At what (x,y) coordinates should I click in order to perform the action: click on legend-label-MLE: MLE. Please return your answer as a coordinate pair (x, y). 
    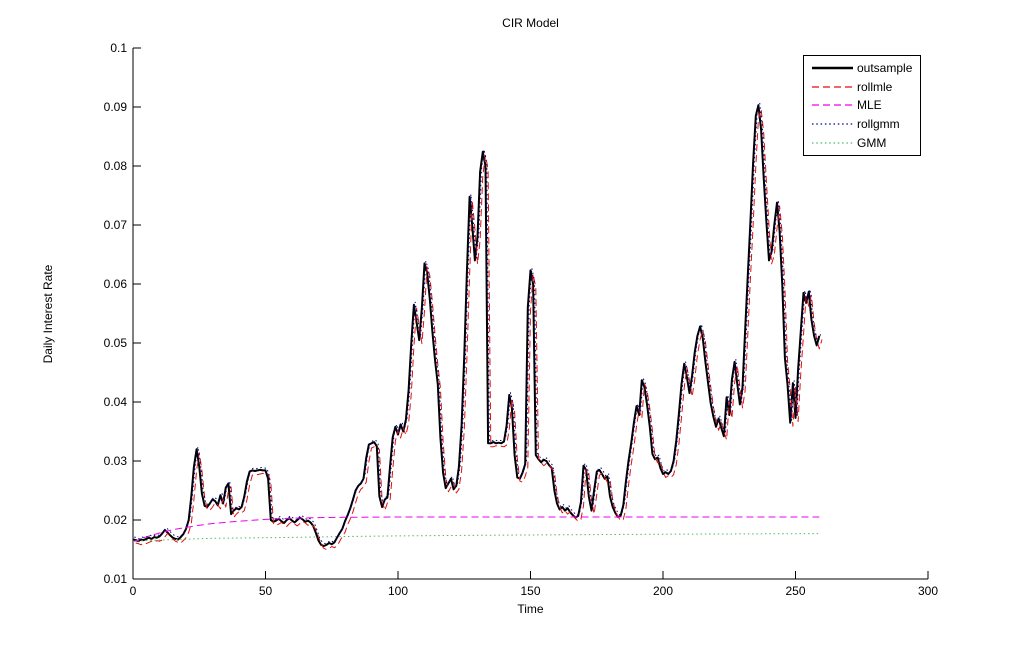
    Looking at the image, I should click on (869, 105).